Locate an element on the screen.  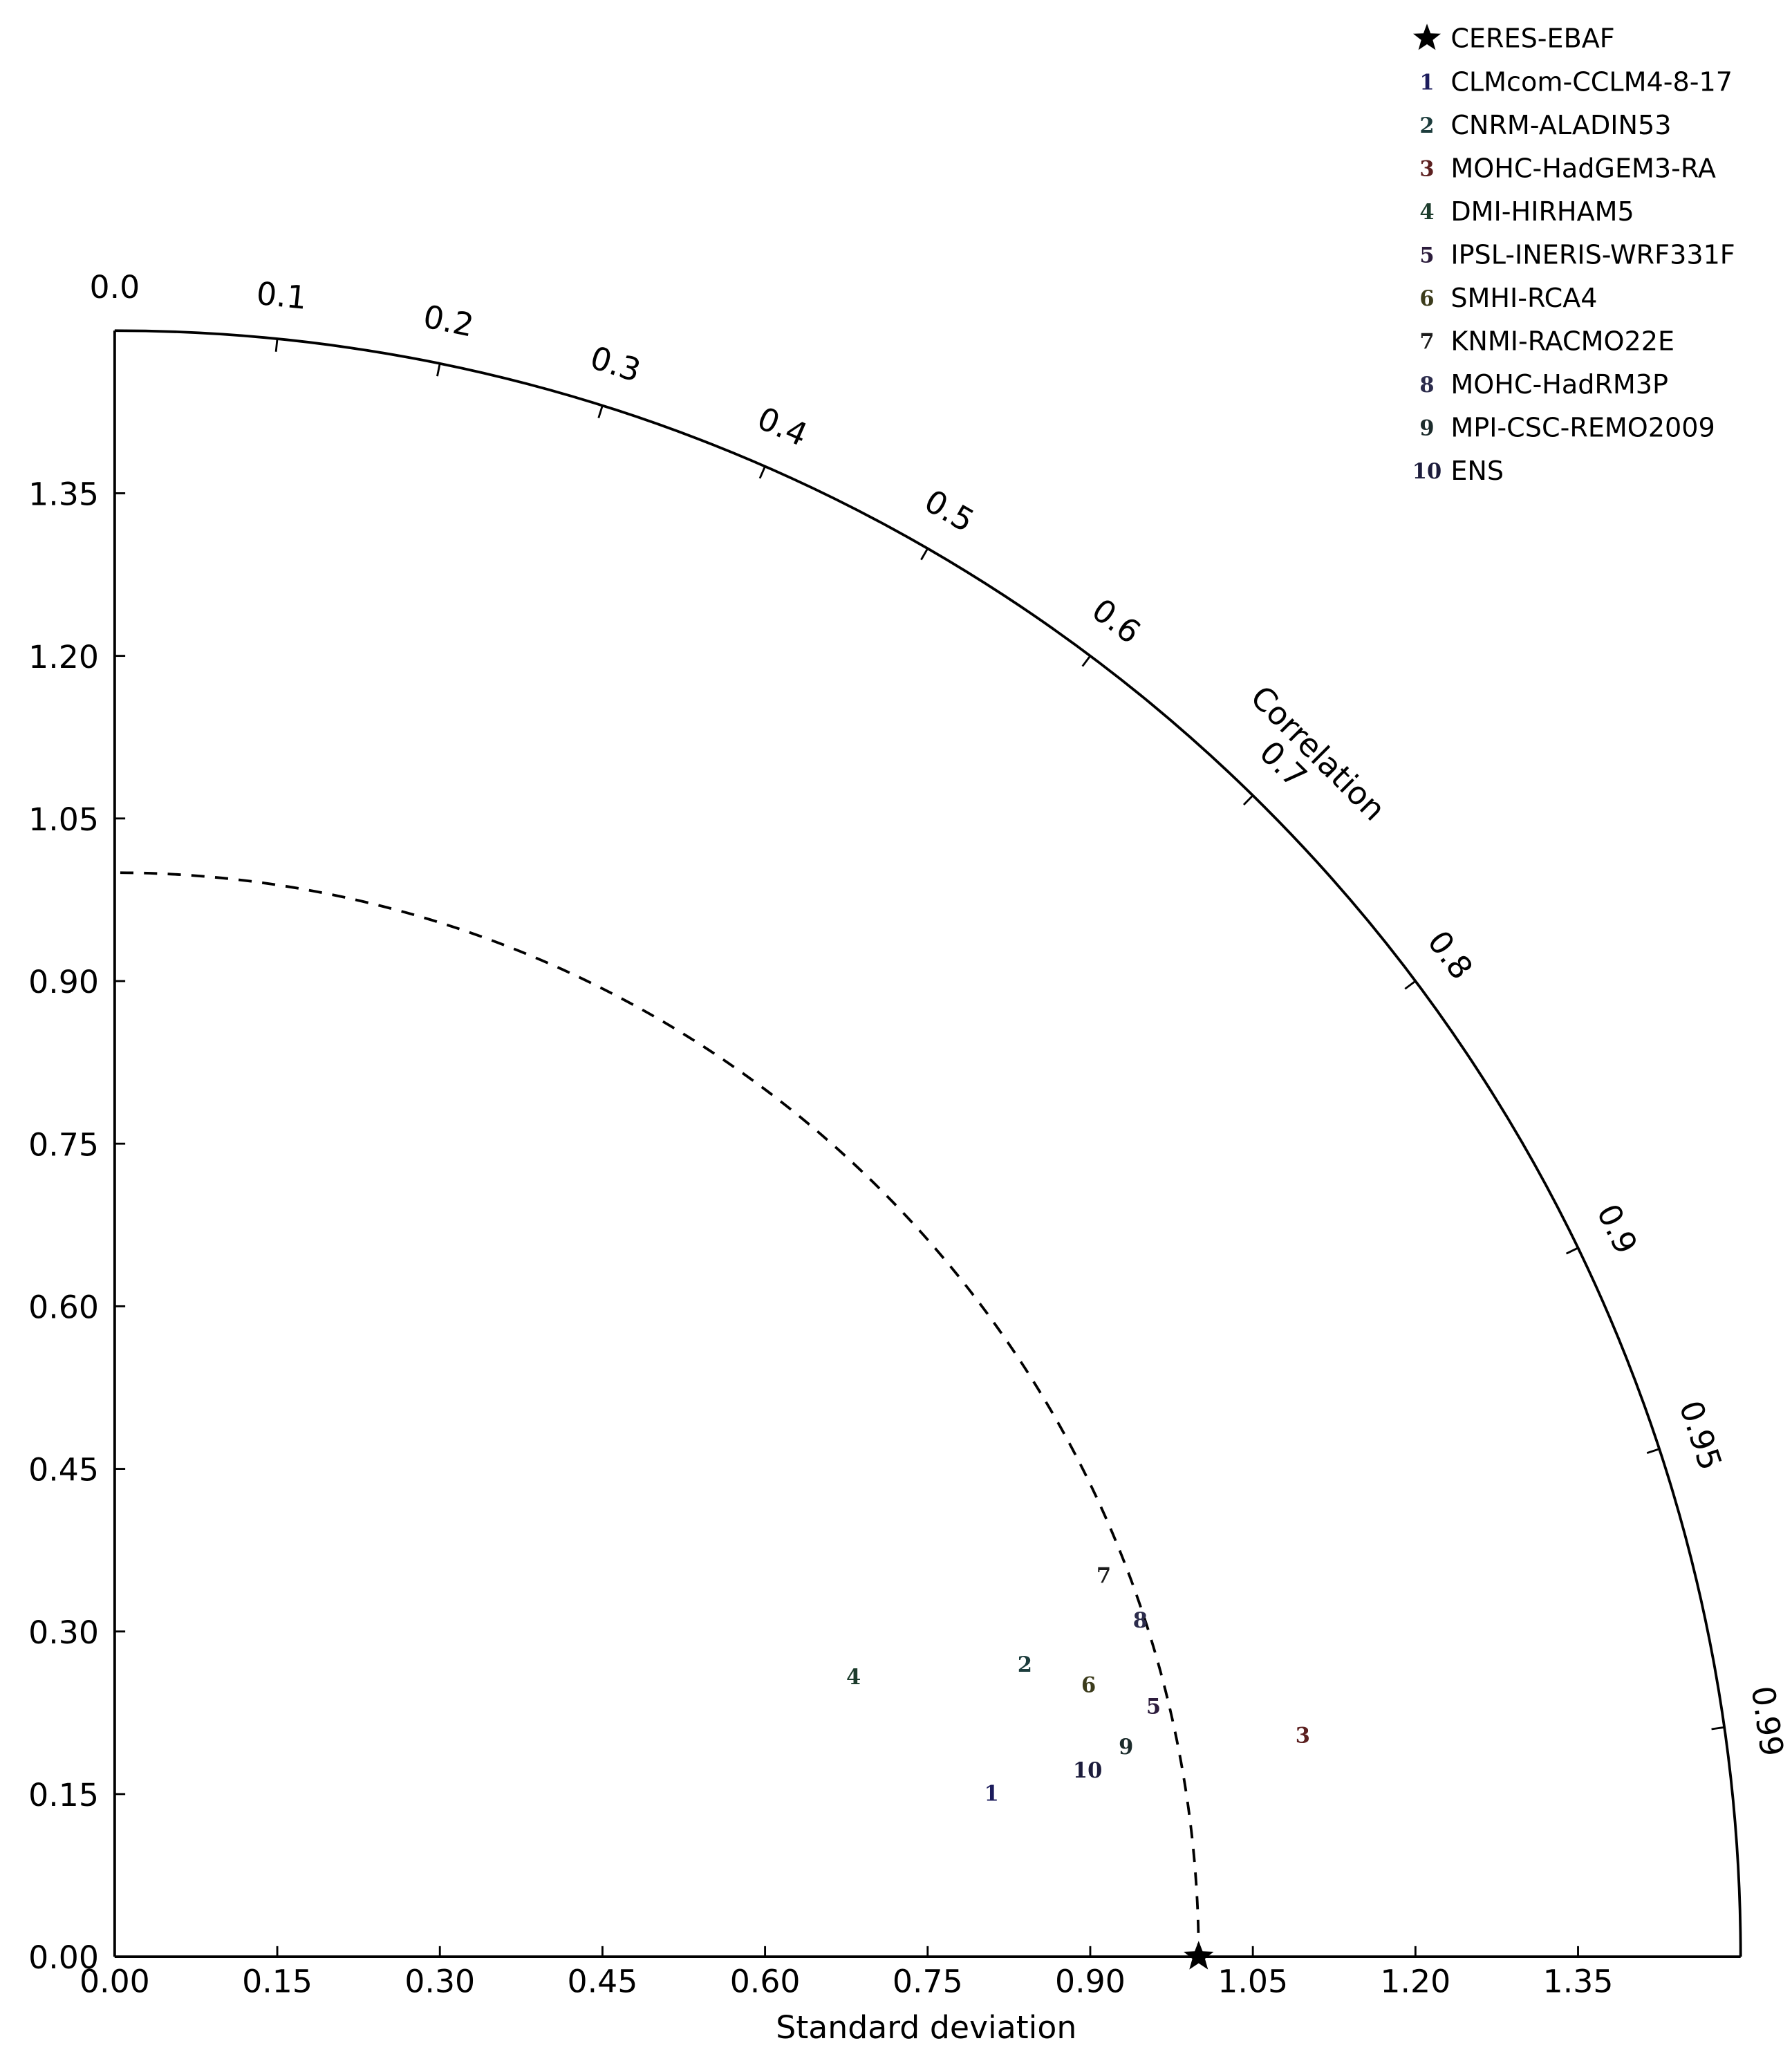
legend-marker: 7 is located at coordinates (1426, 342).